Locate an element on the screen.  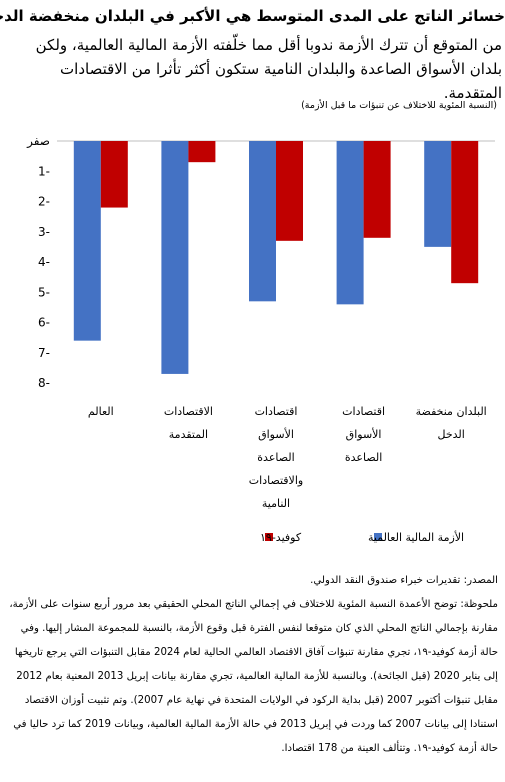
y-tick-label: صفر is located at coordinates (38, 141).